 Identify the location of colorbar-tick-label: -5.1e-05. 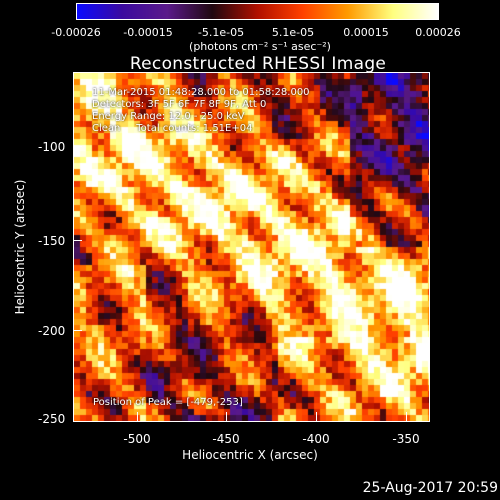
(221, 32).